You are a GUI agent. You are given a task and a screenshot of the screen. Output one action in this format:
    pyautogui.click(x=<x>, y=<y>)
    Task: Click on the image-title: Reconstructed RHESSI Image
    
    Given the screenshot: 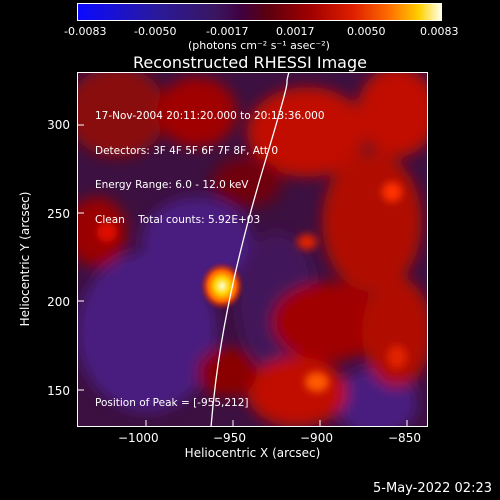 What is the action you would take?
    pyautogui.click(x=250, y=62)
    